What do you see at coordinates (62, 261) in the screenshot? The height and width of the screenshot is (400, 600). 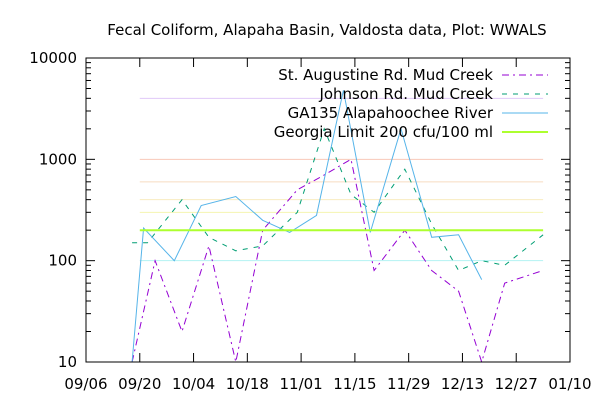 I see `y-tick-label: 100` at bounding box center [62, 261].